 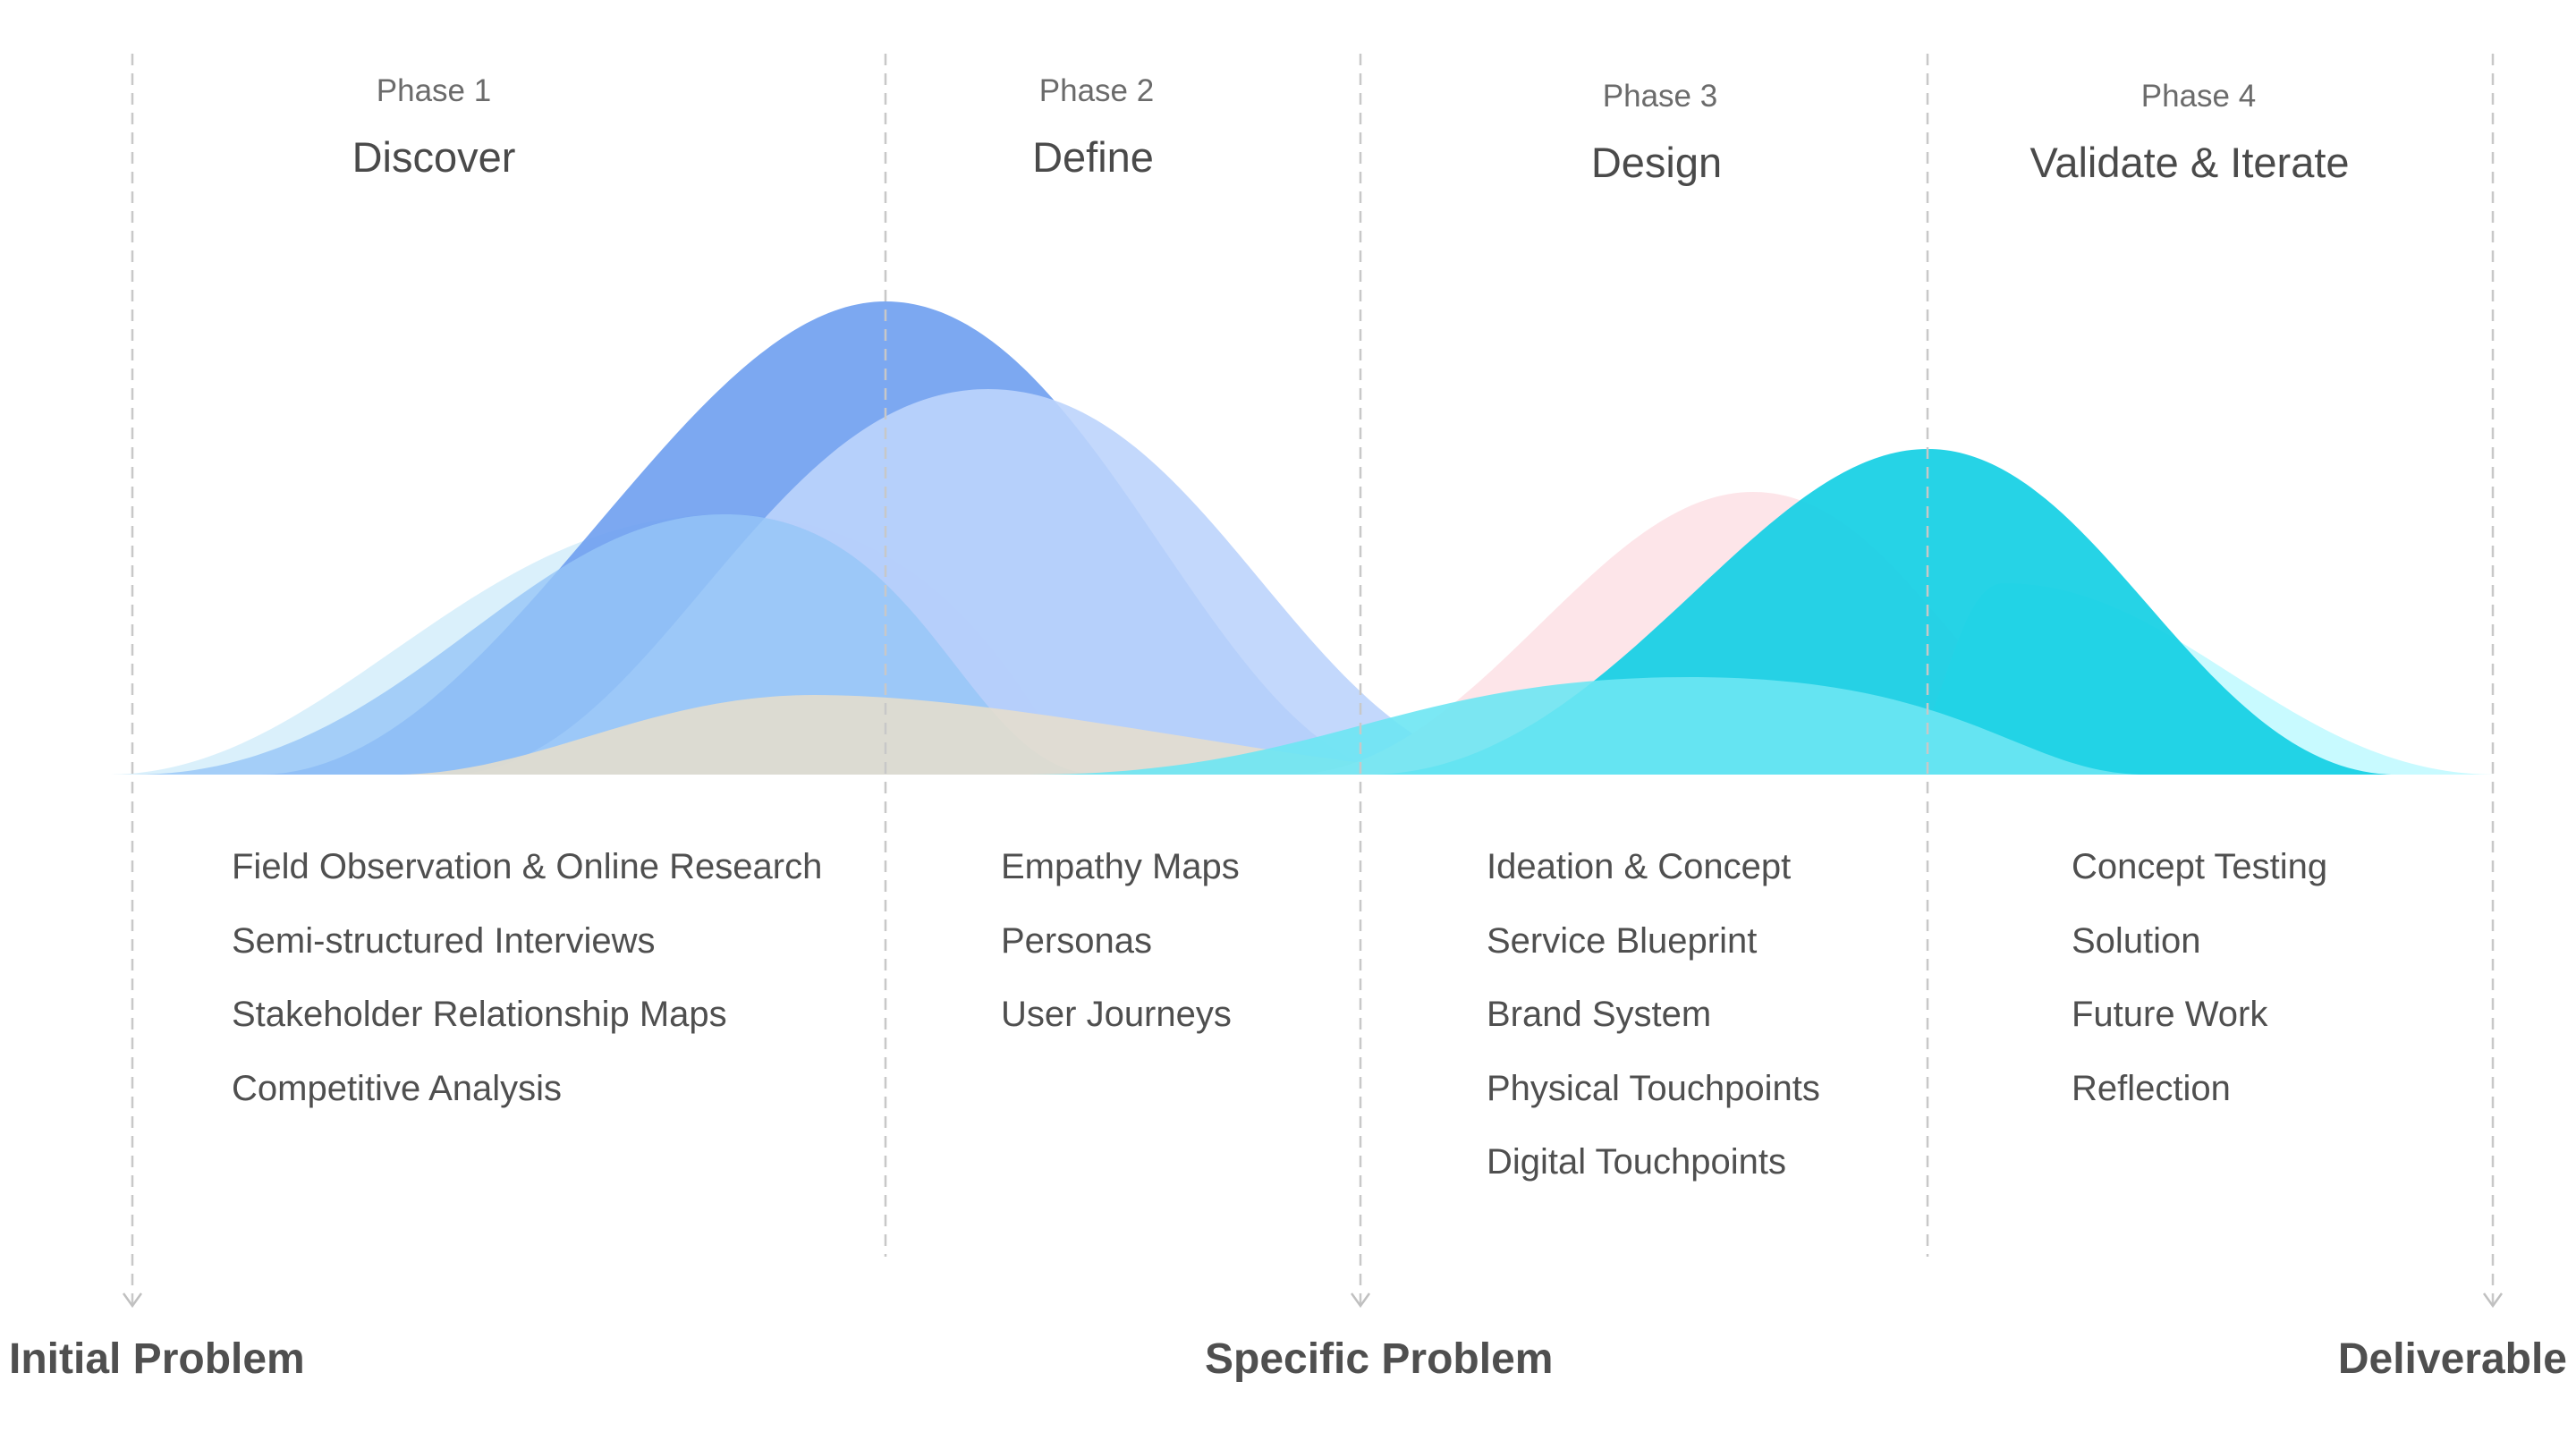 I want to click on milestone-initial-problem: Initial Problem, so click(x=157, y=1359).